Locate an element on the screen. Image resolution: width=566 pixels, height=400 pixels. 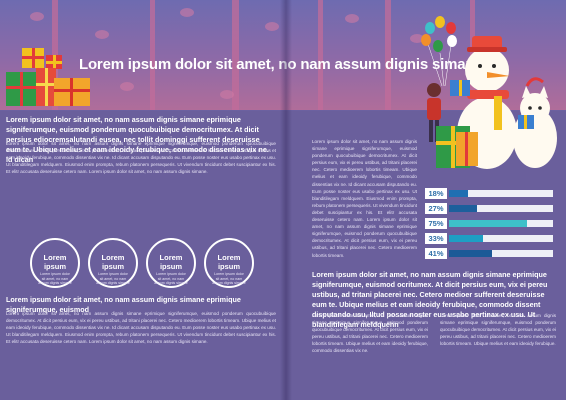
stat-row: 18% is located at coordinates (489, 193).